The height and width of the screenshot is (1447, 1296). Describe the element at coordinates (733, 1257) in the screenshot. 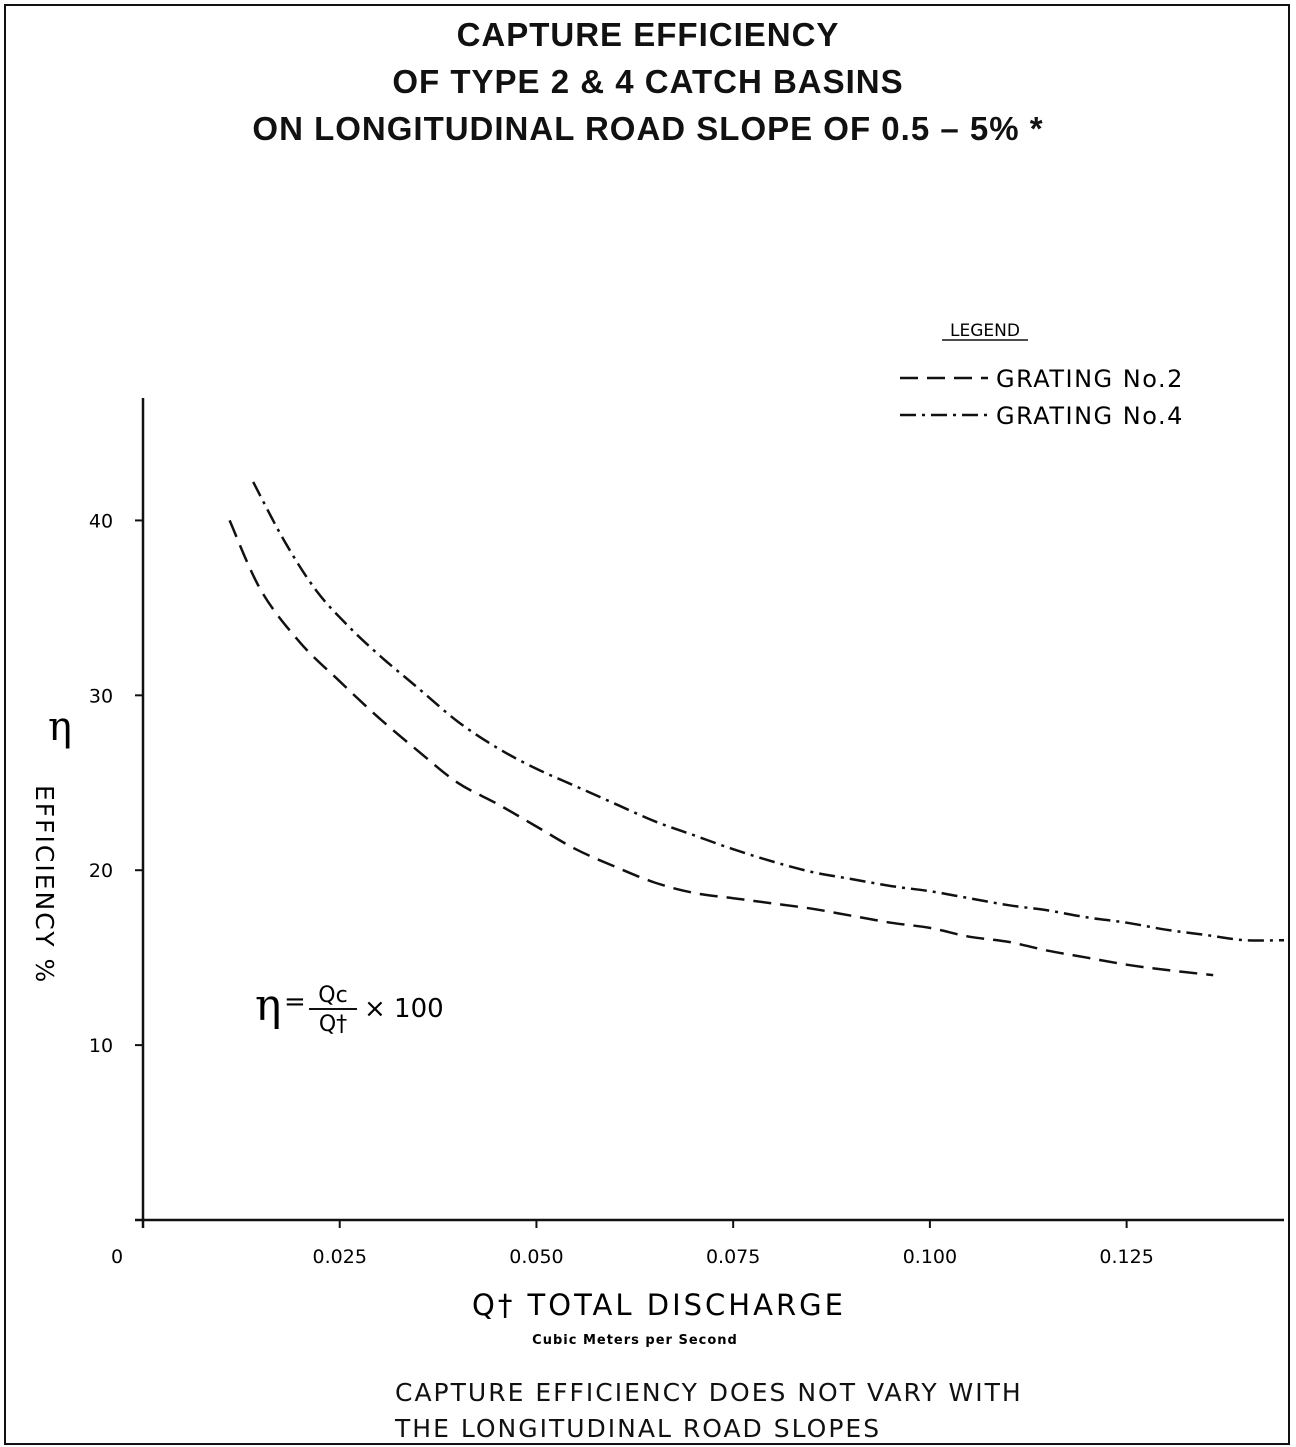

I see `x-tick-label: 0.075` at that location.